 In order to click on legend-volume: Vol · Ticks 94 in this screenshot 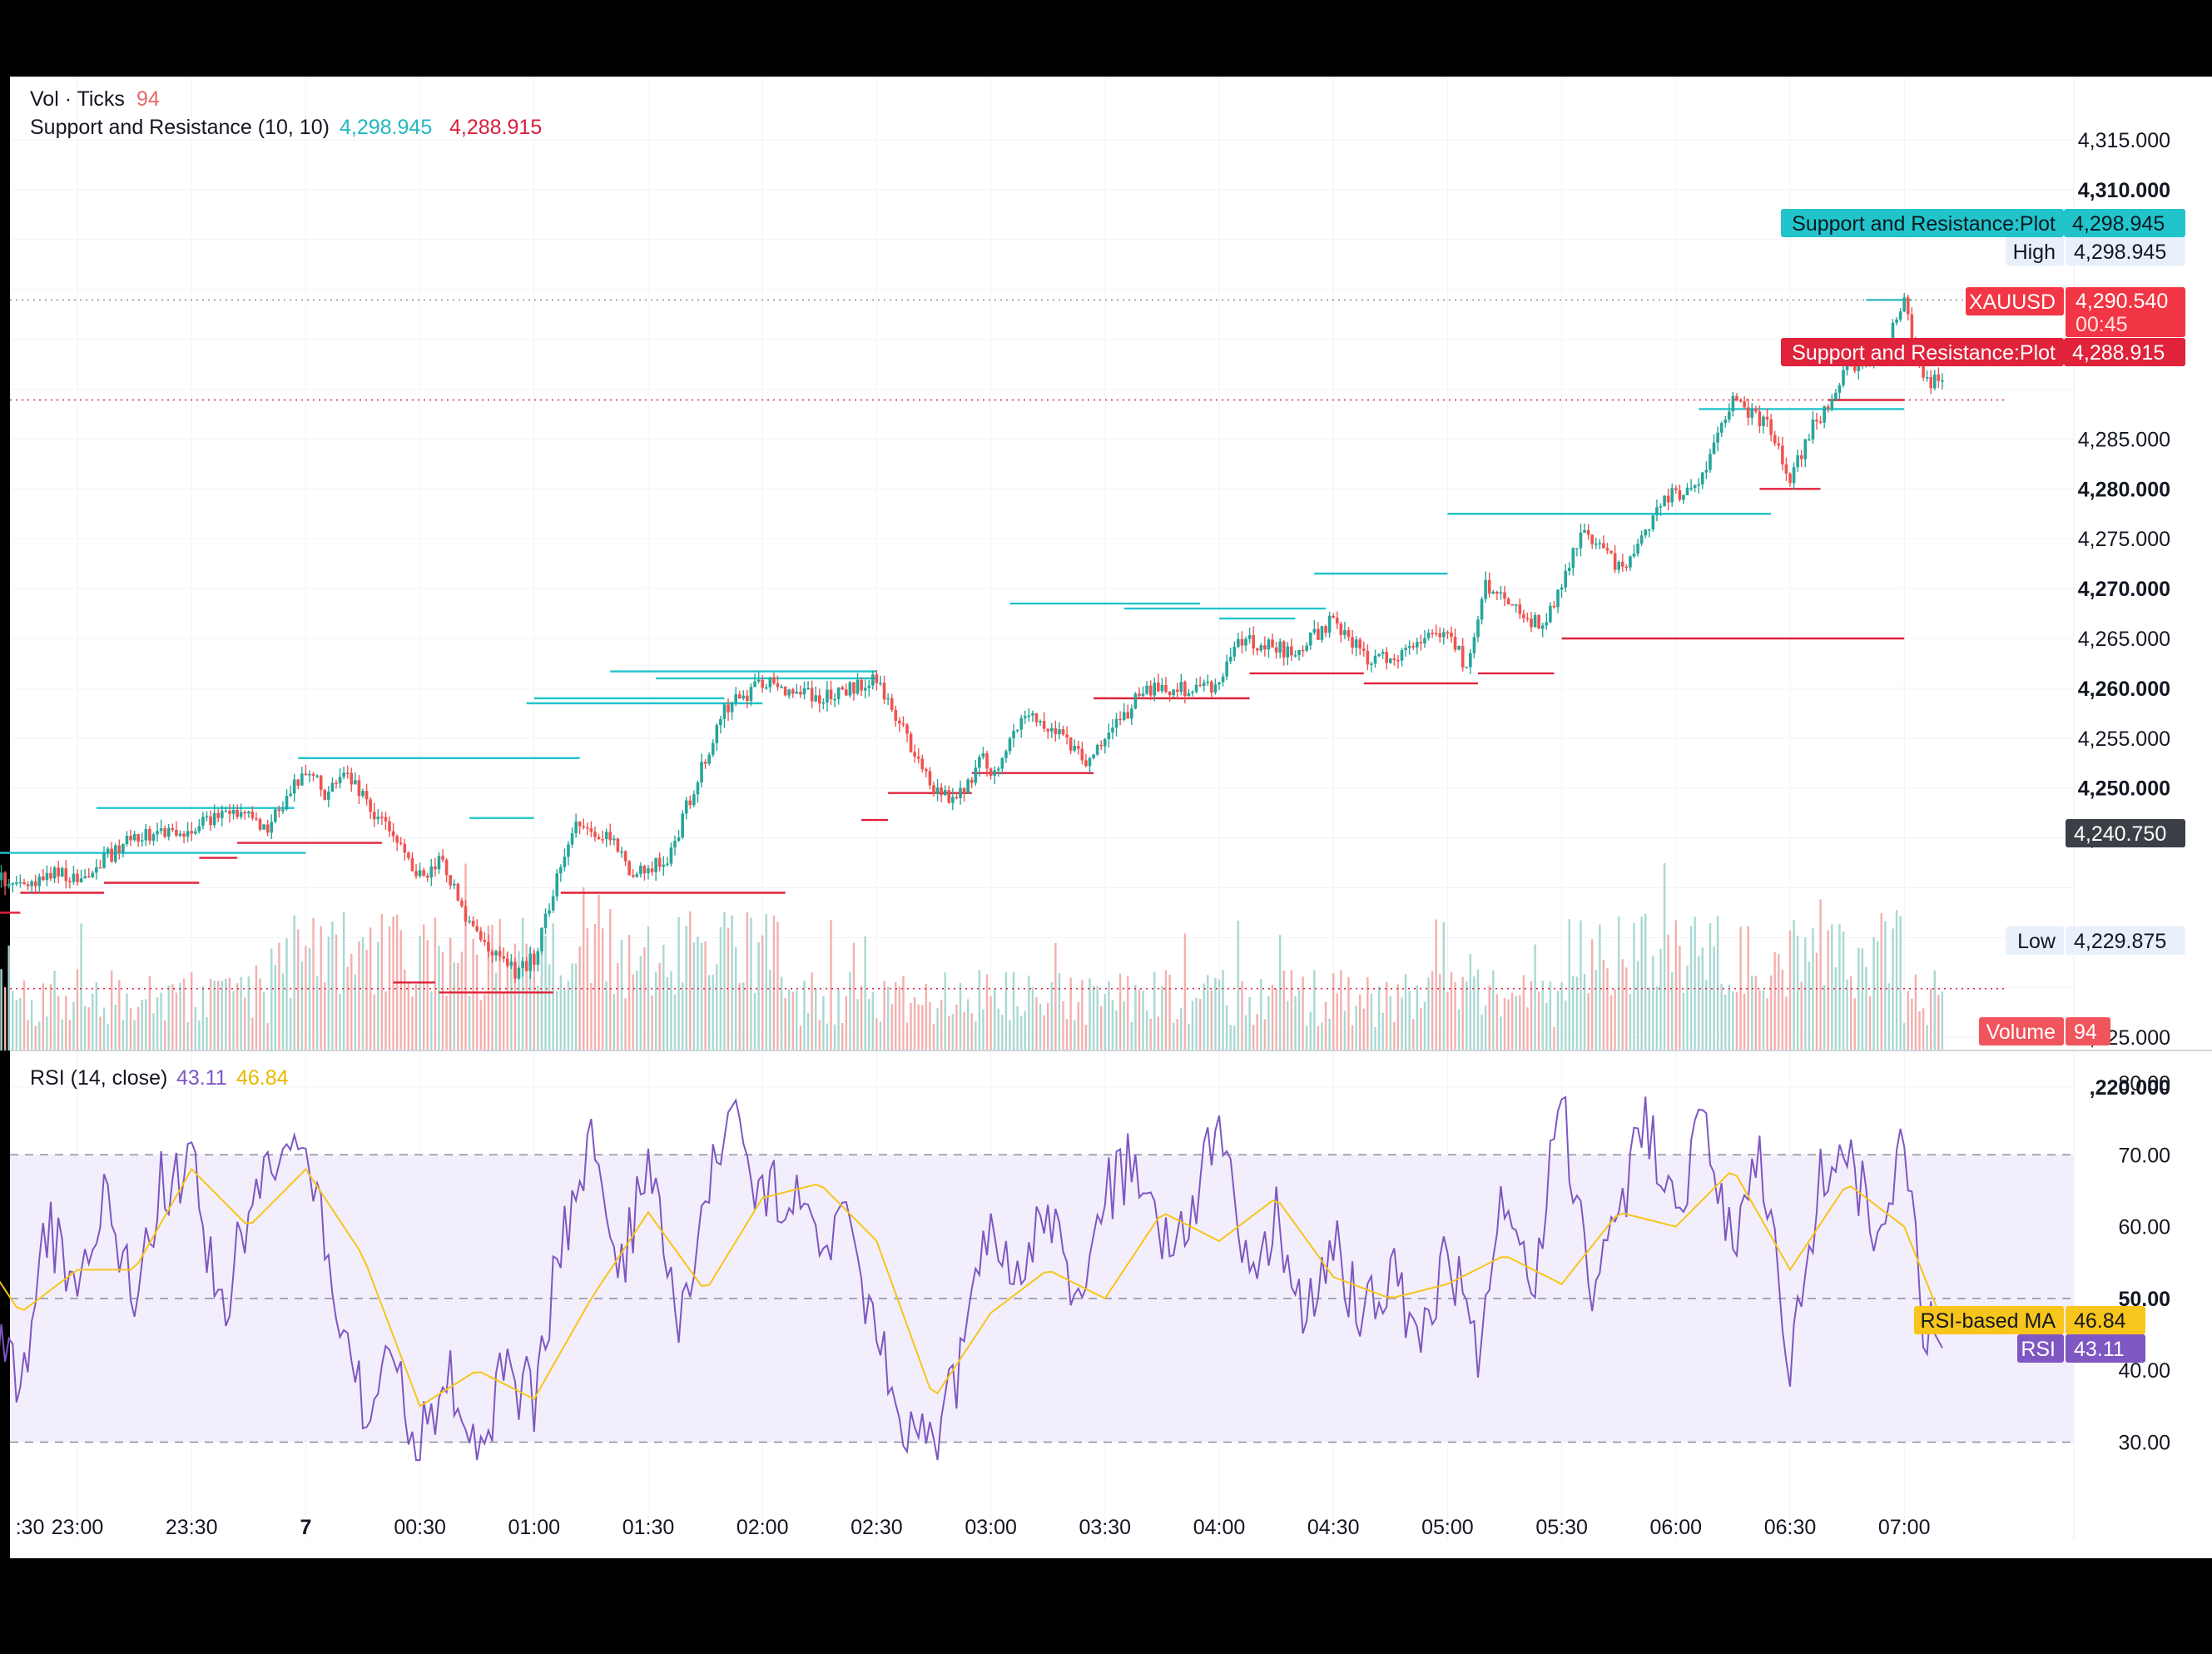, I will do `click(95, 99)`.